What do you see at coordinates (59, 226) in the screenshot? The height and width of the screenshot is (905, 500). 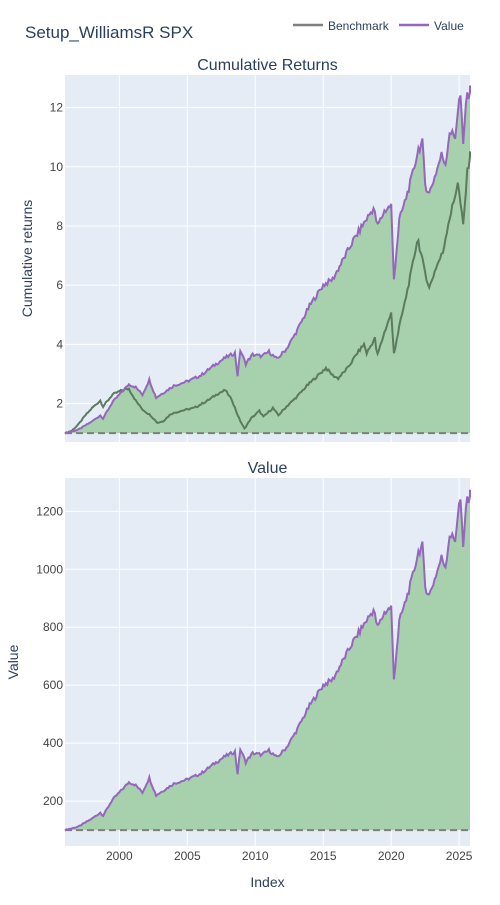 I see `y-tick-label: 8` at bounding box center [59, 226].